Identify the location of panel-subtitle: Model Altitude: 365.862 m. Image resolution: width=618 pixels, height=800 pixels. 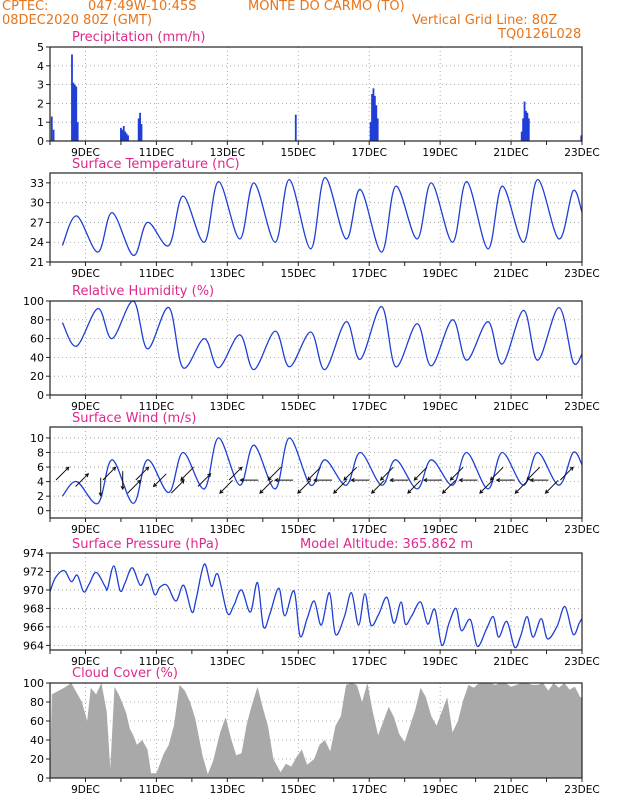
(386, 544).